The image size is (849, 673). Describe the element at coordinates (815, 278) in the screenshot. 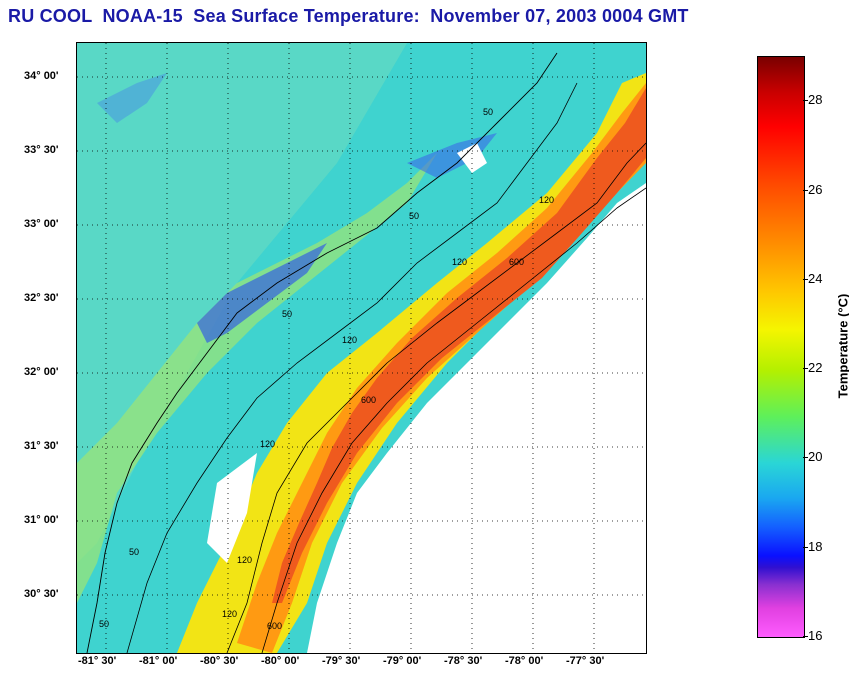

I see `colorbar-tick-label: 24` at that location.